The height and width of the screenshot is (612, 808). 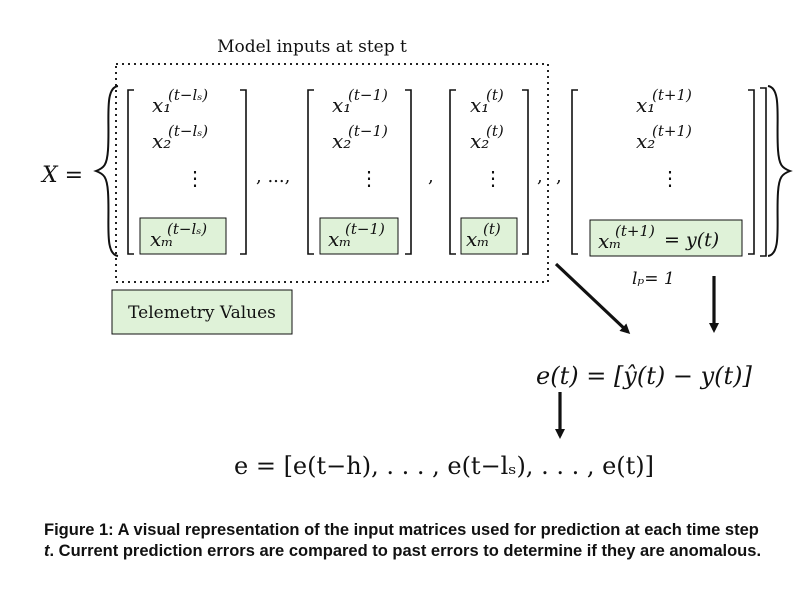 I want to click on lp-label: lₚ= 1, so click(x=653, y=279).